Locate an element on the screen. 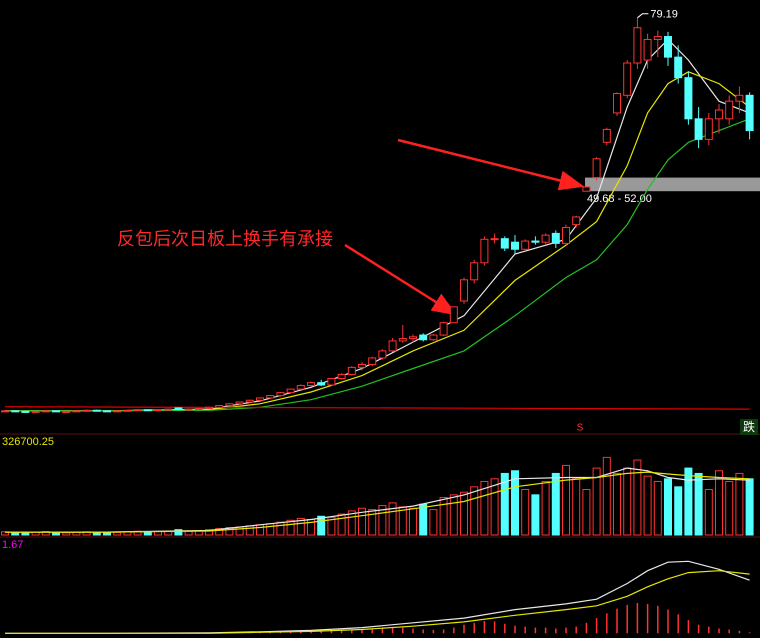 This screenshot has width=760, height=638. arrow is located at coordinates (401, 279).